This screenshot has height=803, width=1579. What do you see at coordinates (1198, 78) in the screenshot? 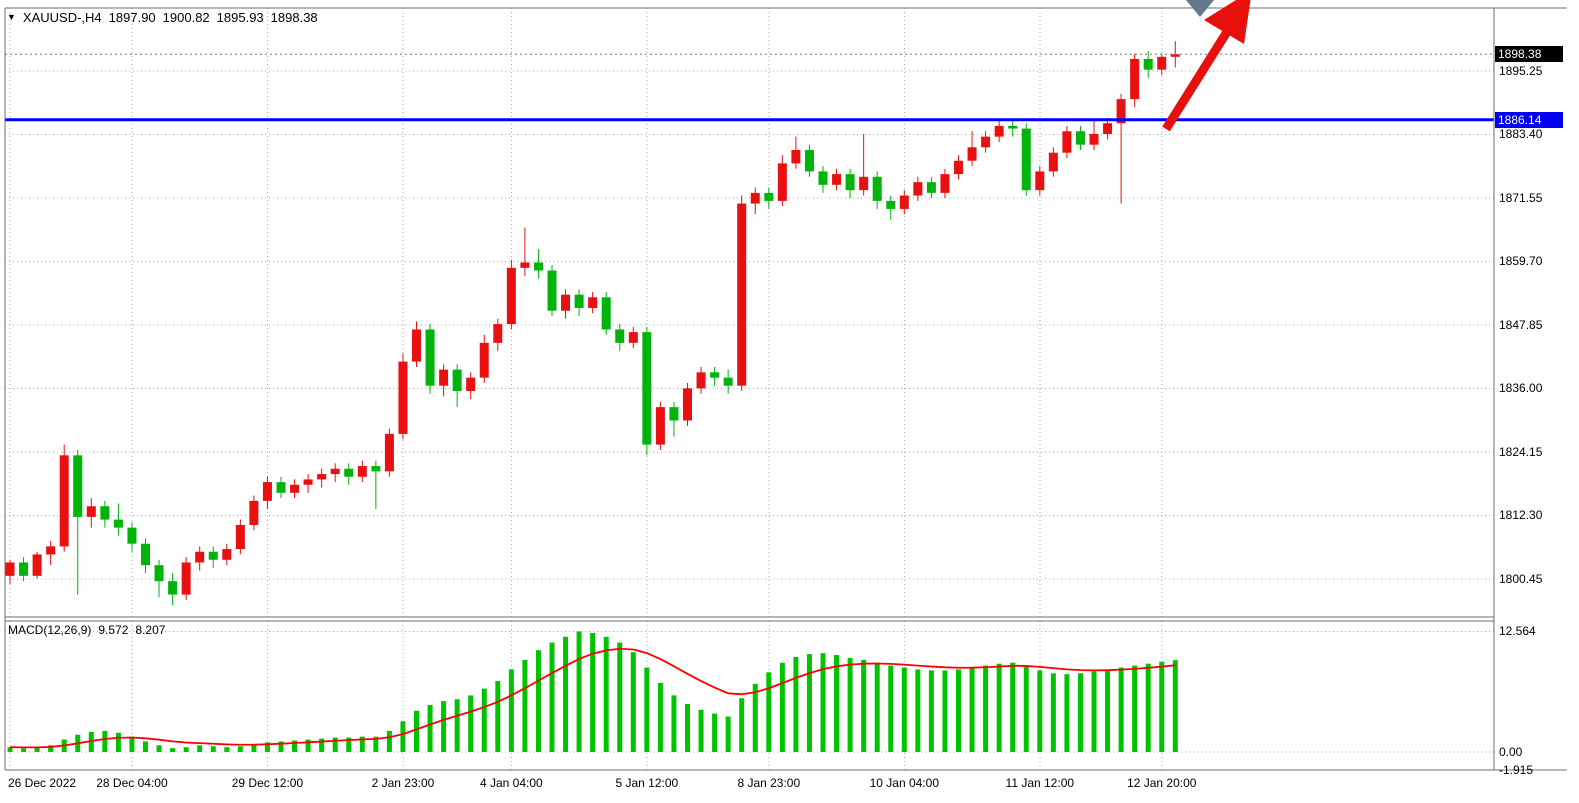
I see `trend-arrow-shaft` at bounding box center [1198, 78].